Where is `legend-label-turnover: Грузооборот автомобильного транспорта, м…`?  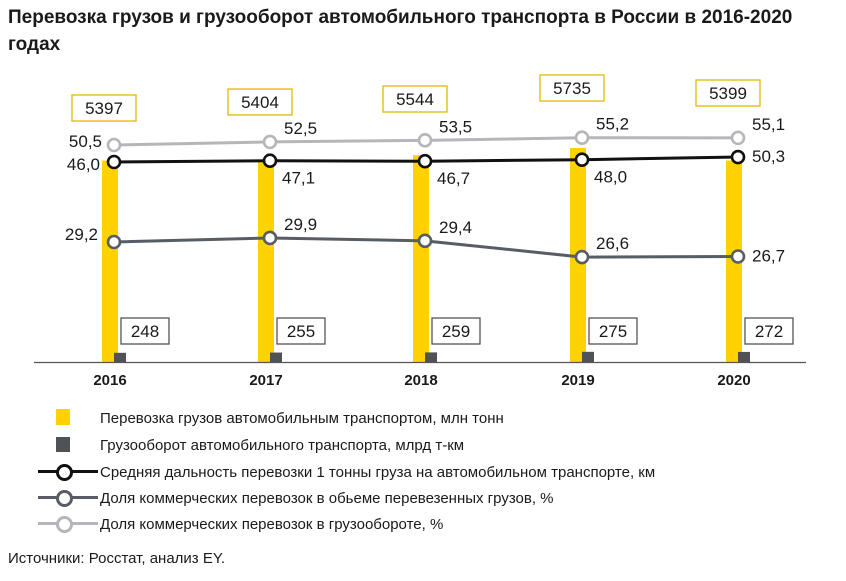 legend-label-turnover: Грузооборот автомобильного транспорта, м… is located at coordinates (282, 445).